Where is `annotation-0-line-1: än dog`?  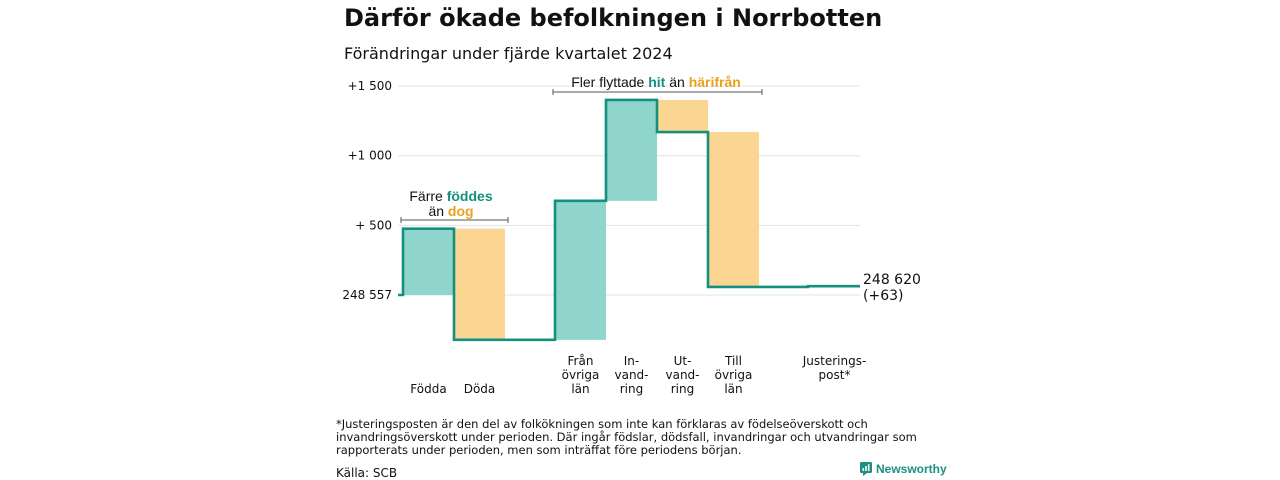
annotation-0-line-1: än dog is located at coordinates (450, 211).